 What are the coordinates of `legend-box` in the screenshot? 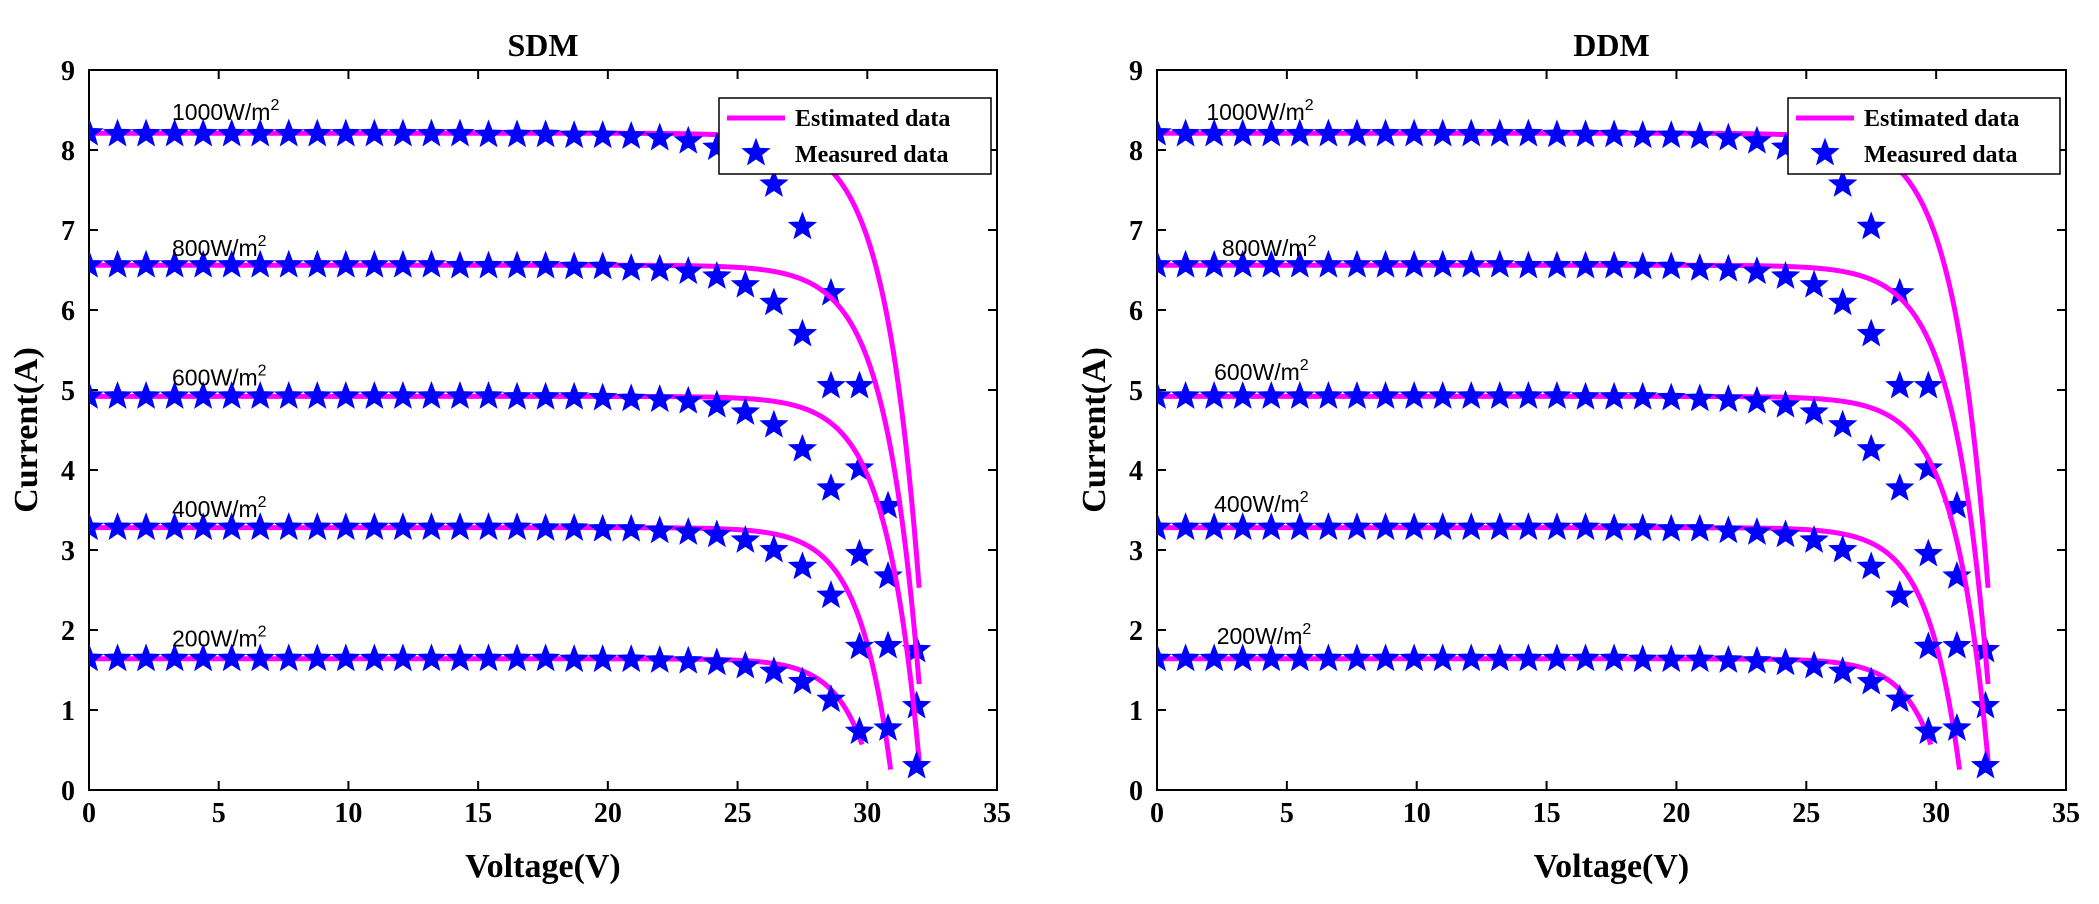 It's located at (855, 136).